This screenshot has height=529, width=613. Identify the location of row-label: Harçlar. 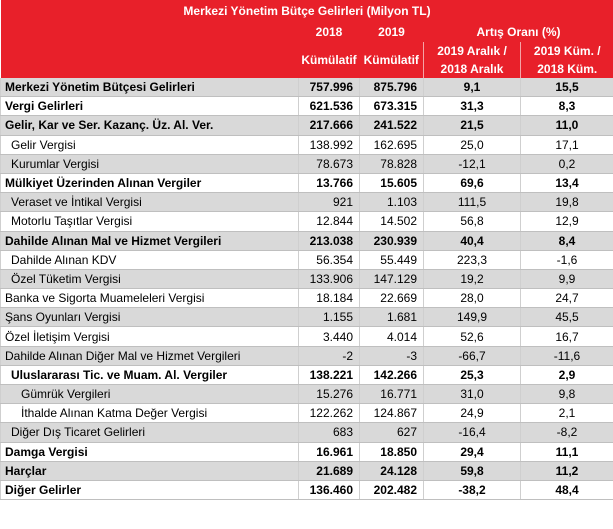
(149, 471).